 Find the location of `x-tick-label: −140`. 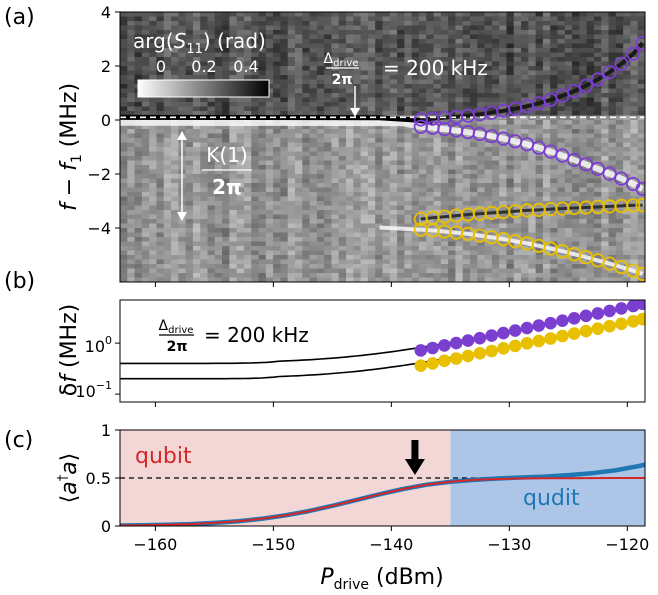

x-tick-label: −140 is located at coordinates (391, 544).